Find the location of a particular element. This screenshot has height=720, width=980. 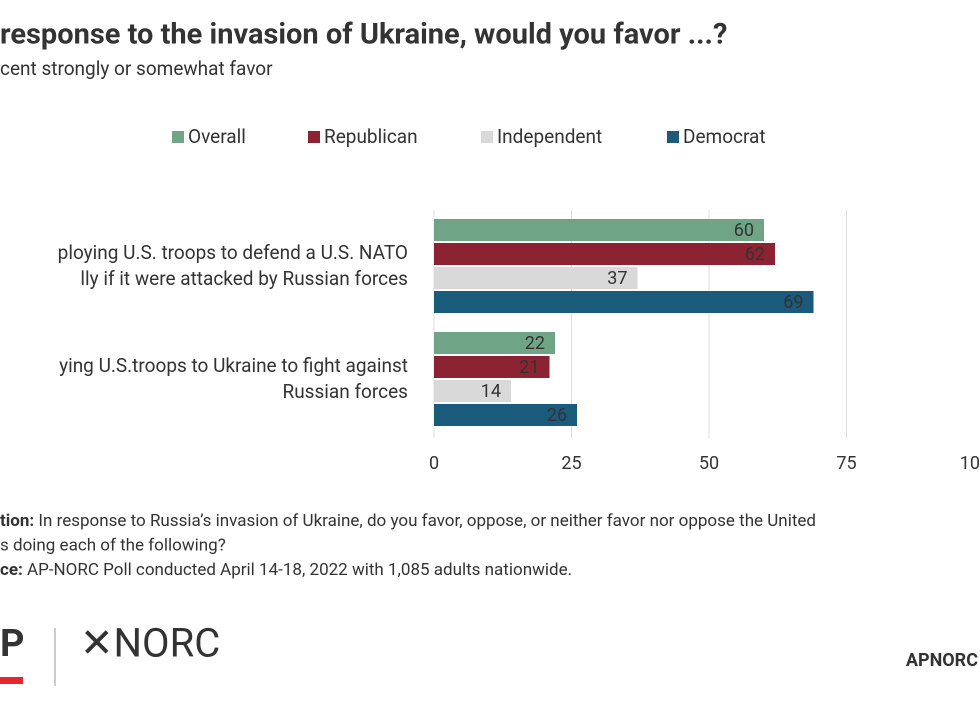

data-label: 62 is located at coordinates (755, 254).